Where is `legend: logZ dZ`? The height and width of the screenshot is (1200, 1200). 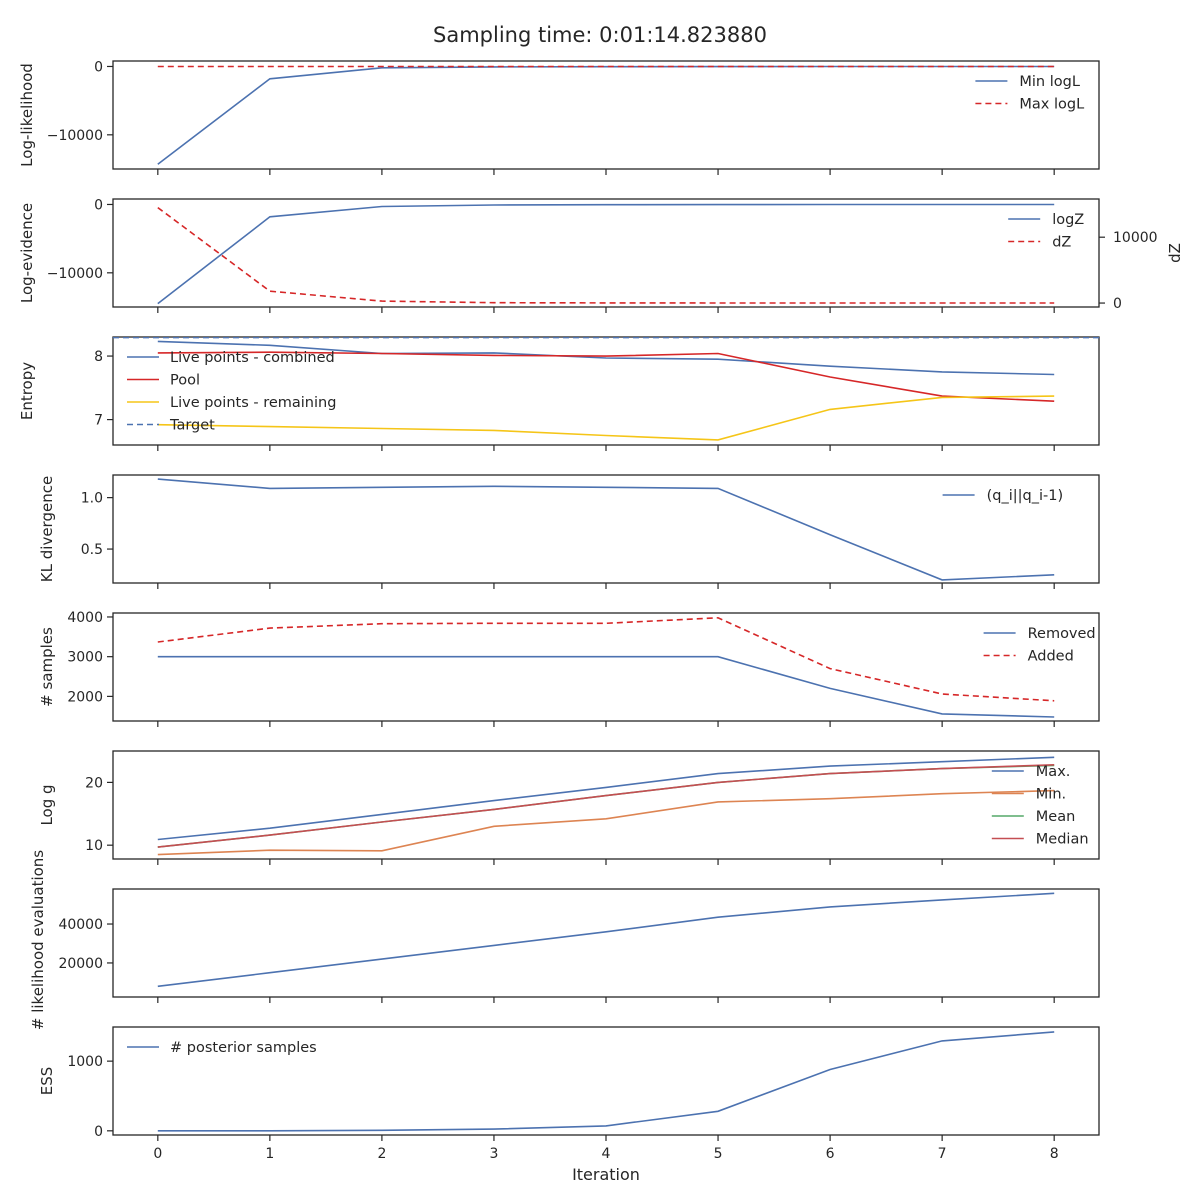 legend: logZ dZ is located at coordinates (1046, 231).